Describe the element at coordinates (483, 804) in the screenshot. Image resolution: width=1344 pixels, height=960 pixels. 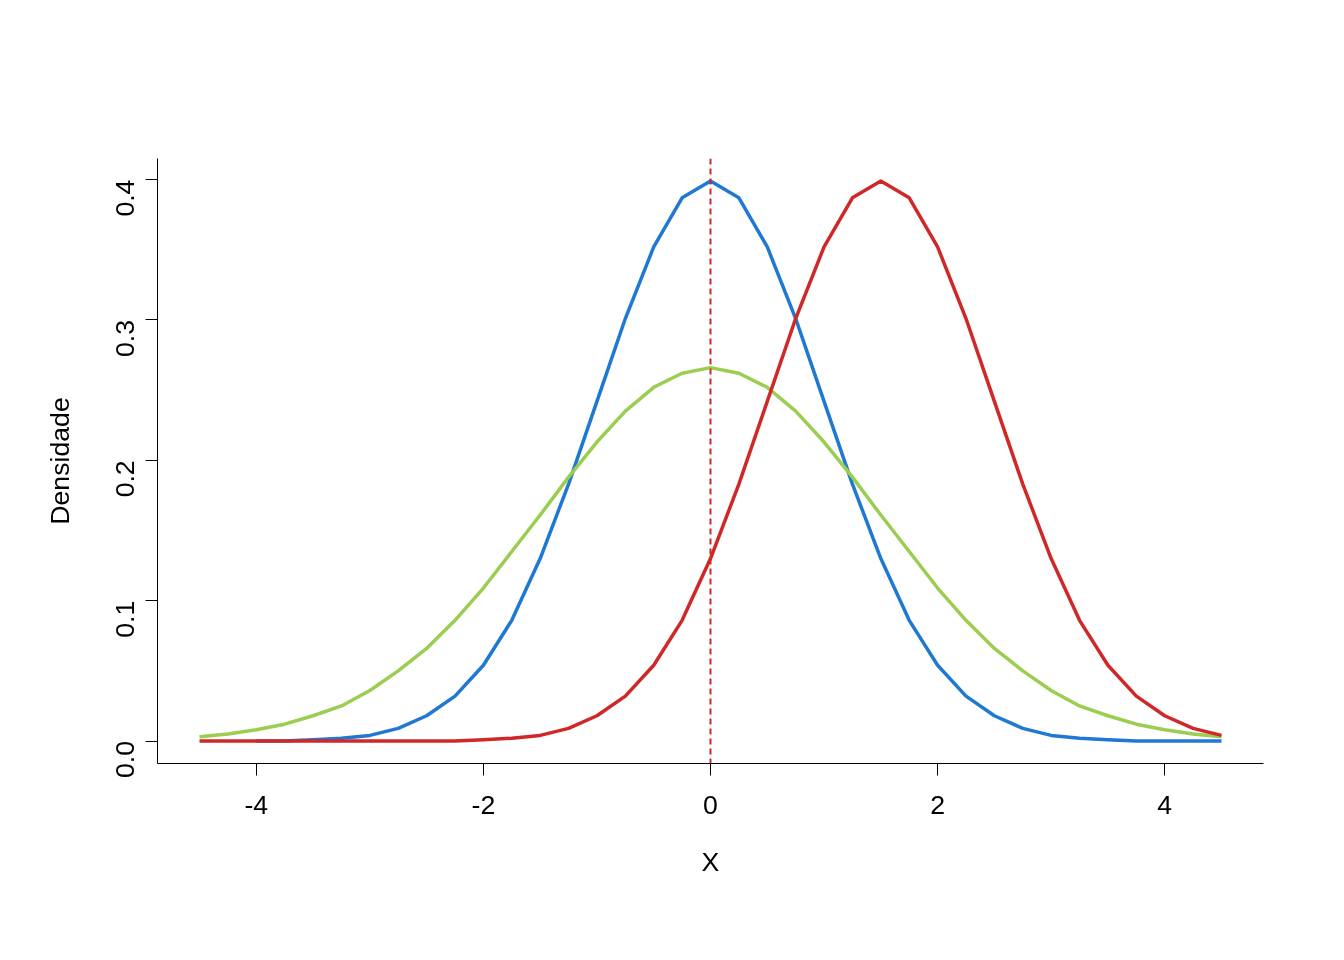
I see `x-tick-label: -2` at that location.